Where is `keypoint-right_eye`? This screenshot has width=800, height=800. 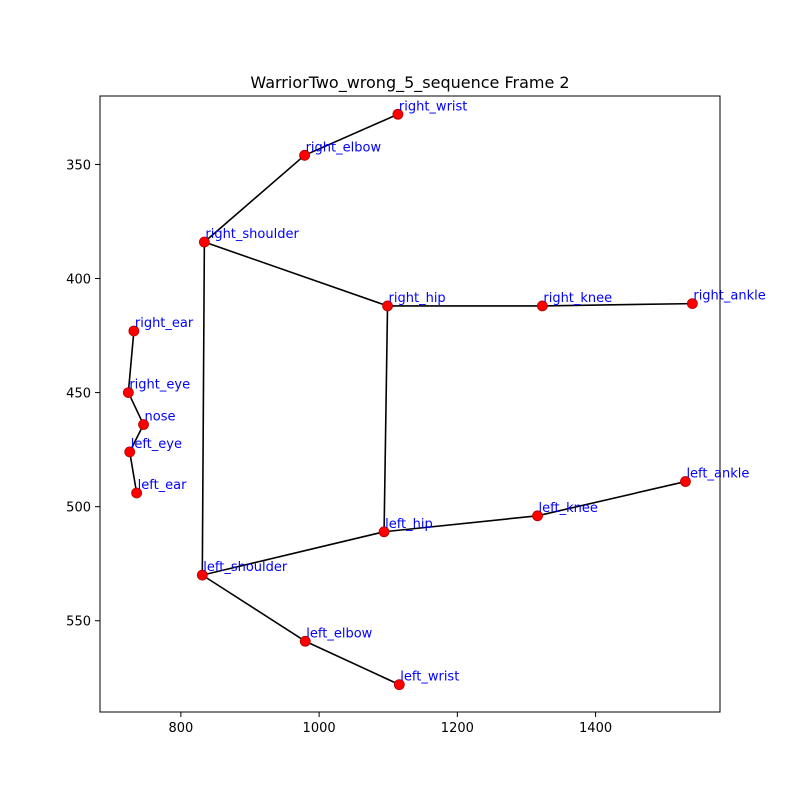
keypoint-right_eye is located at coordinates (128, 392).